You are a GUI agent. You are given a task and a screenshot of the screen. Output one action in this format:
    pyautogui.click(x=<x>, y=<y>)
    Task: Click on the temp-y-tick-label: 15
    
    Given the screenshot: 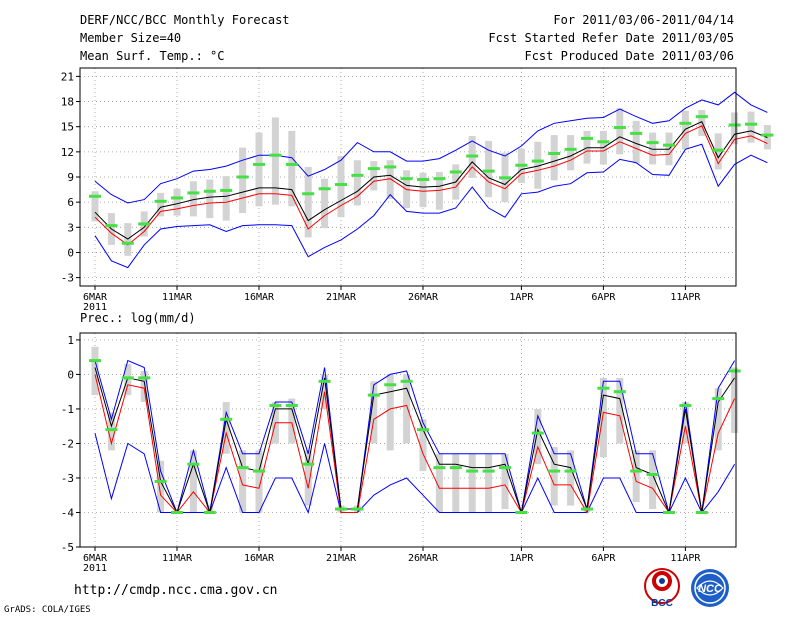 What is the action you would take?
    pyautogui.click(x=67, y=127)
    